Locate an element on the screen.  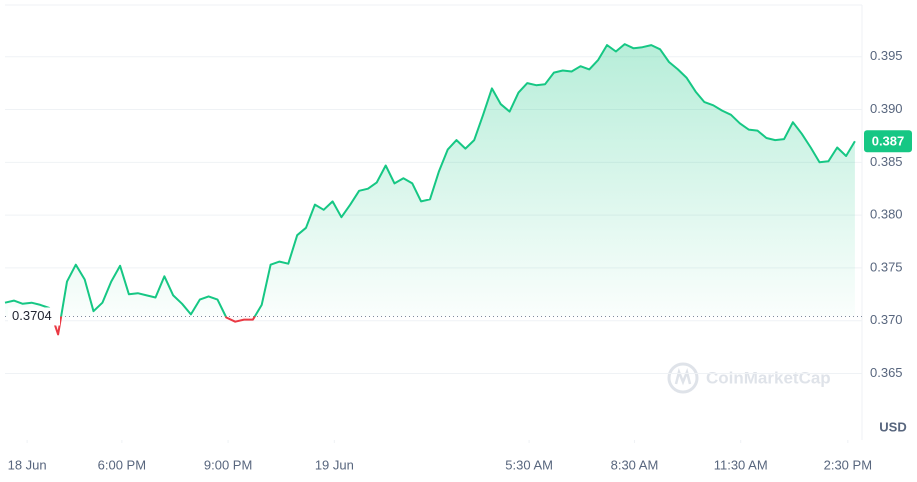
x-tick-label: 11:30 AM is located at coordinates (741, 464).